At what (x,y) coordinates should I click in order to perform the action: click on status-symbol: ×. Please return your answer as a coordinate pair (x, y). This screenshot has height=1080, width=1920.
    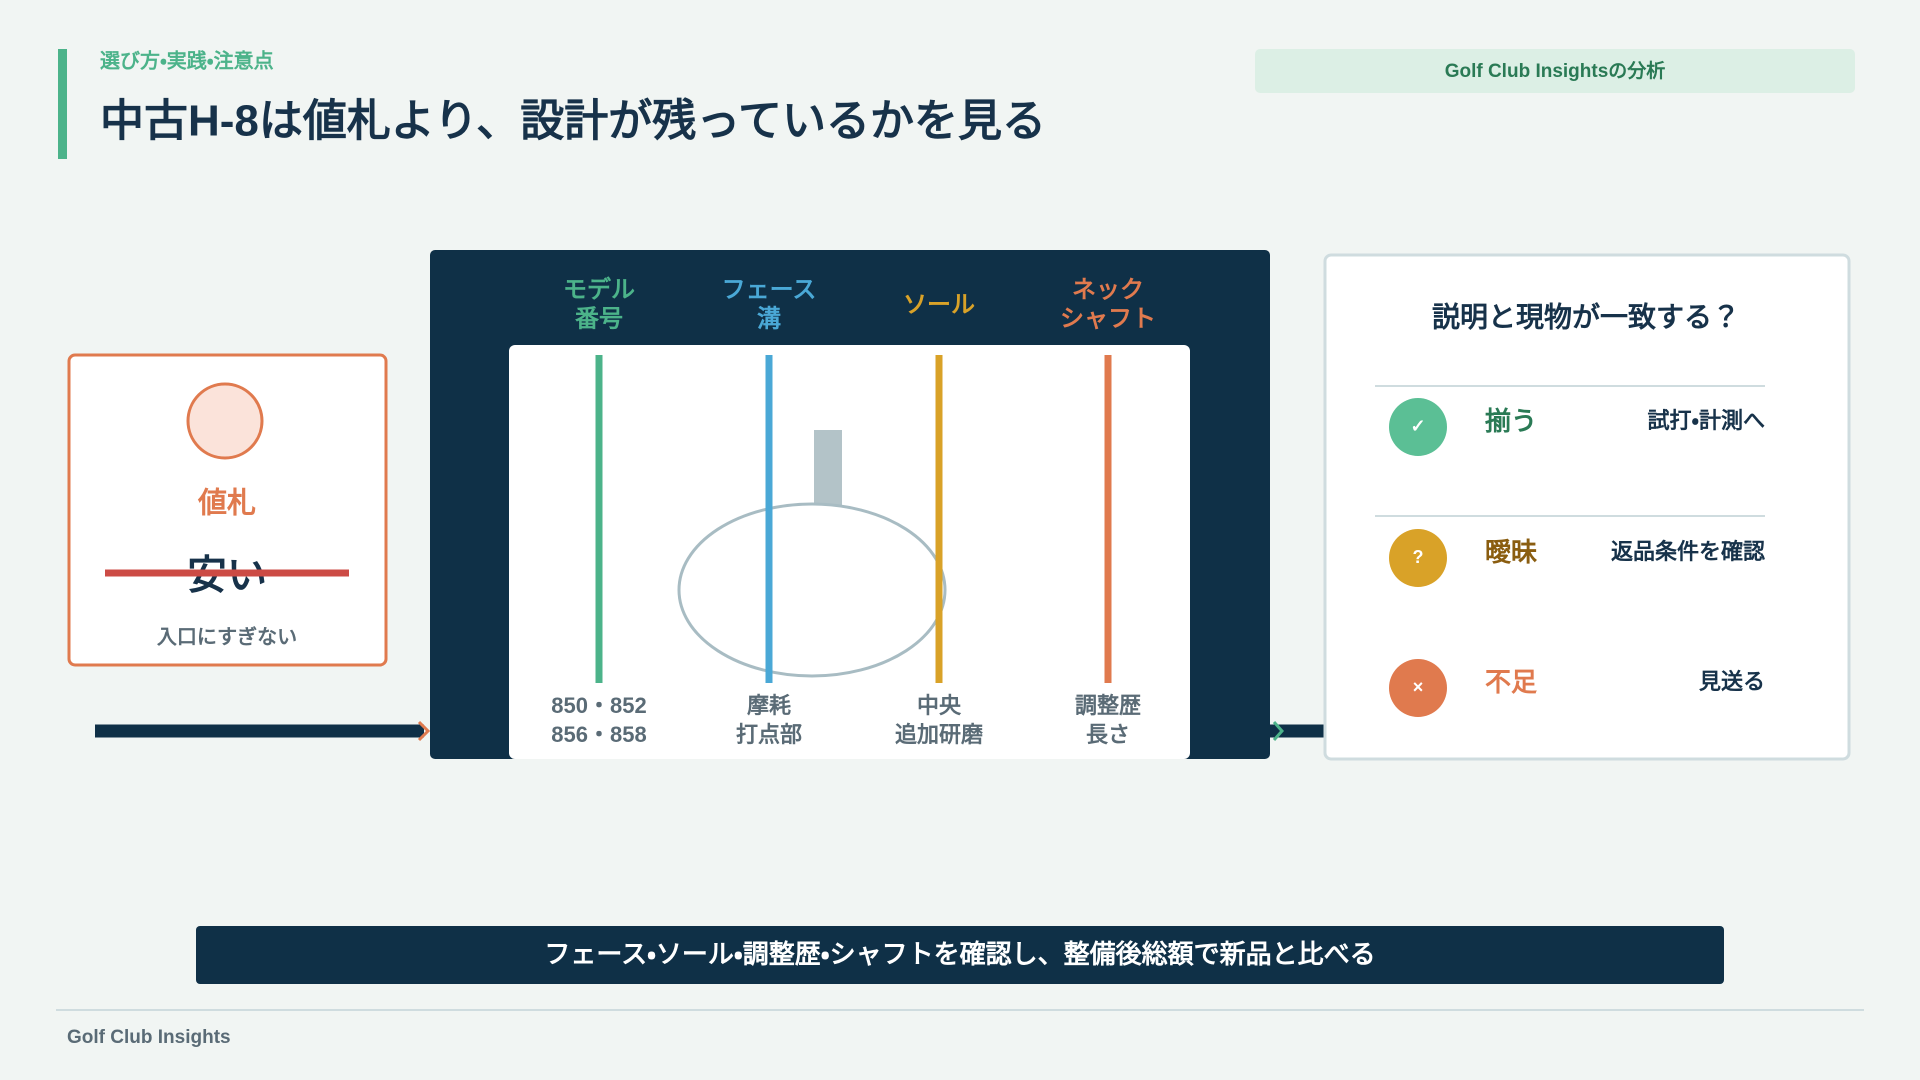
    Looking at the image, I should click on (1418, 687).